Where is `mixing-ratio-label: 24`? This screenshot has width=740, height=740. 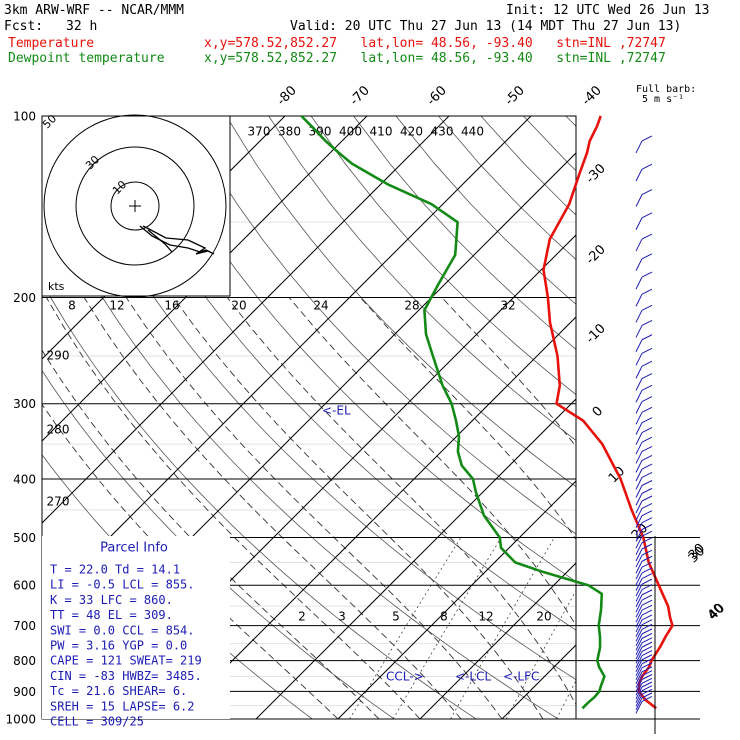
mixing-ratio-label: 24 is located at coordinates (320, 306).